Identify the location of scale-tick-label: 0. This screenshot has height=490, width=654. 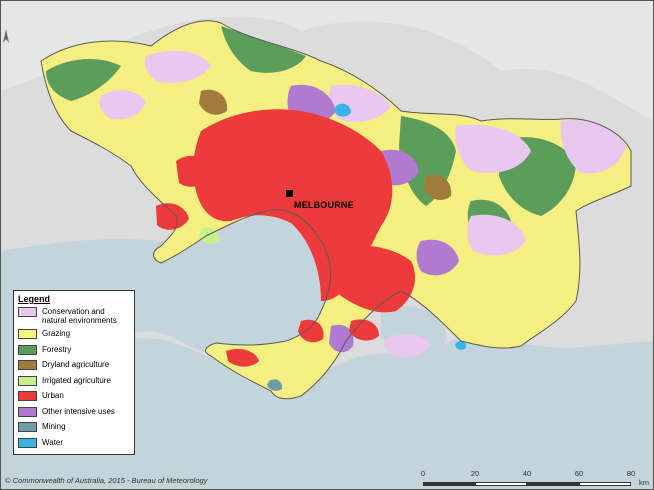
(423, 473).